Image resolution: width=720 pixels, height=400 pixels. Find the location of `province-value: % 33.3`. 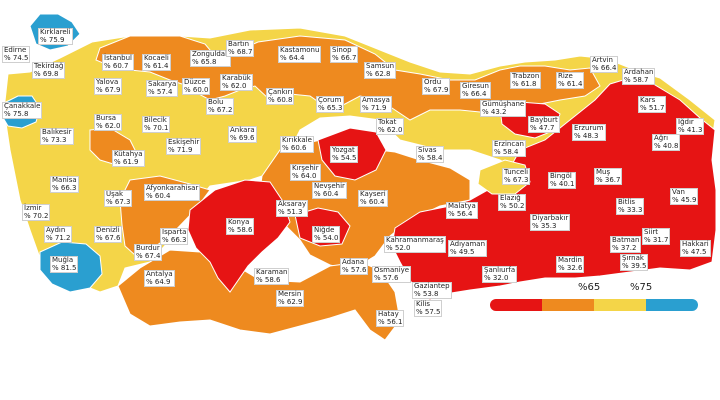

province-value: % 33.3 is located at coordinates (630, 209).